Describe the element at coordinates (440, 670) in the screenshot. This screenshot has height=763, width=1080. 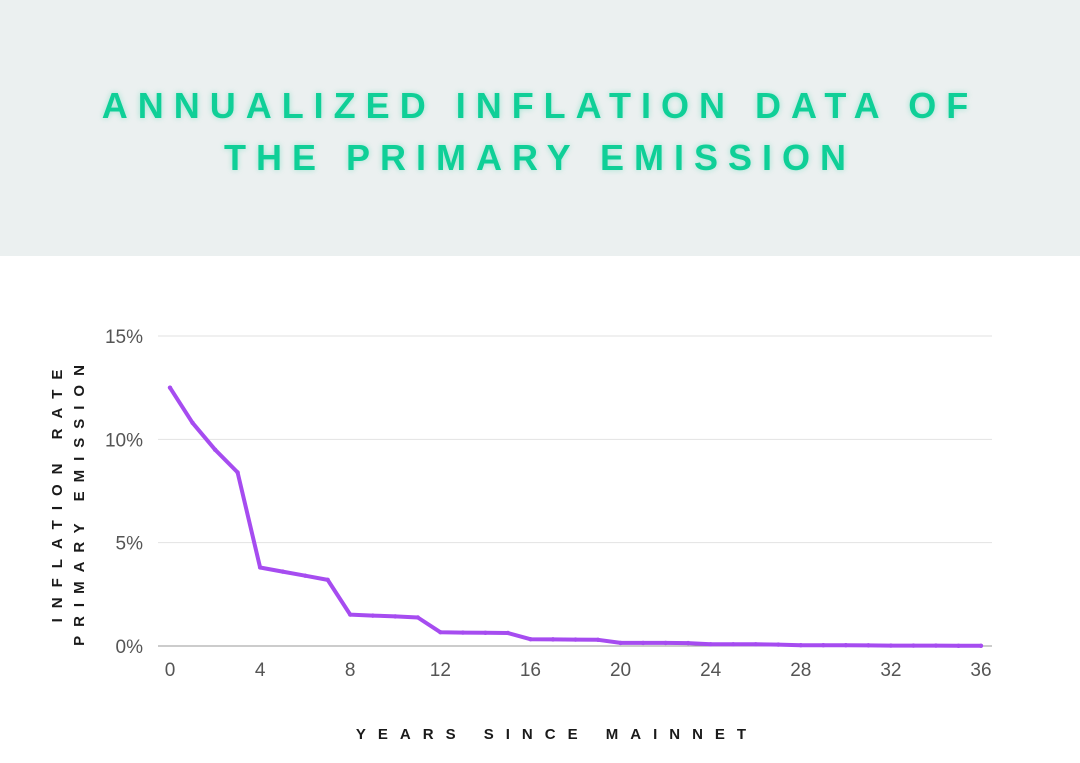
I see `x-tick-label: 12` at that location.